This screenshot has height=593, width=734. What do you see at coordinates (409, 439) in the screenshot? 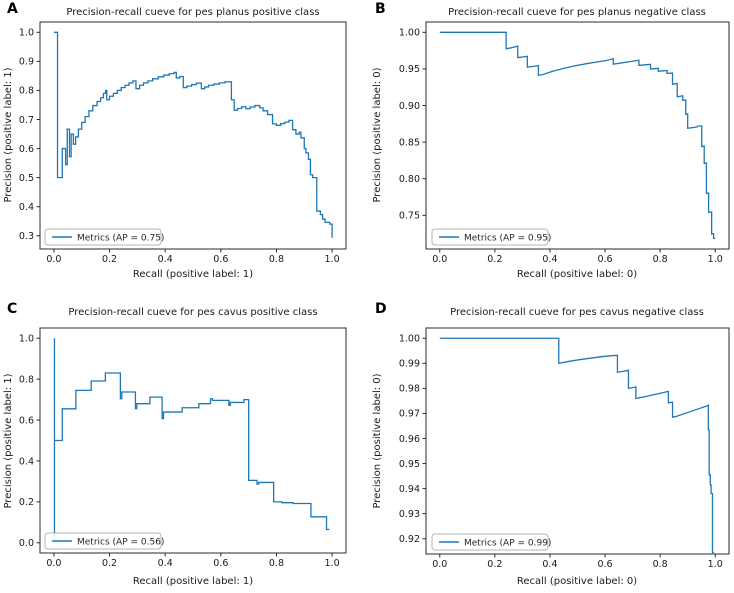
I see `y-axis-tick-label: 0.96` at bounding box center [409, 439].